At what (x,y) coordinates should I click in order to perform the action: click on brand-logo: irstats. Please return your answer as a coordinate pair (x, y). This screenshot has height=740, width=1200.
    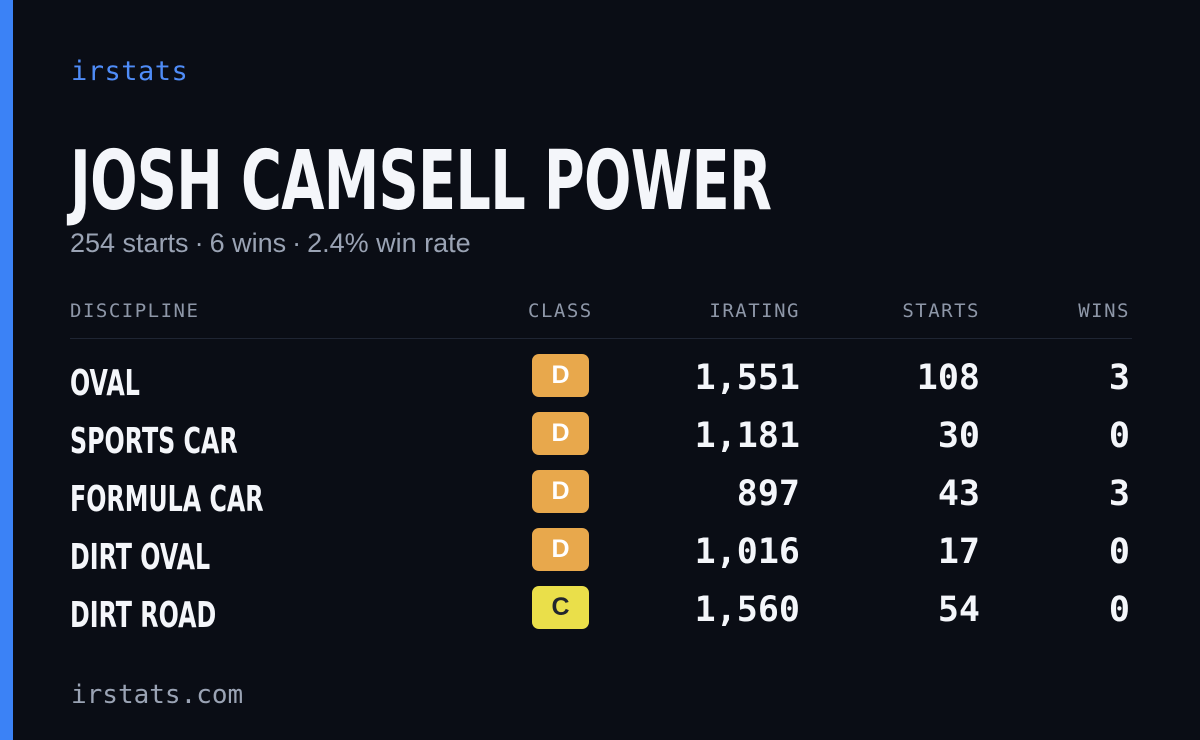
    Looking at the image, I should click on (130, 71).